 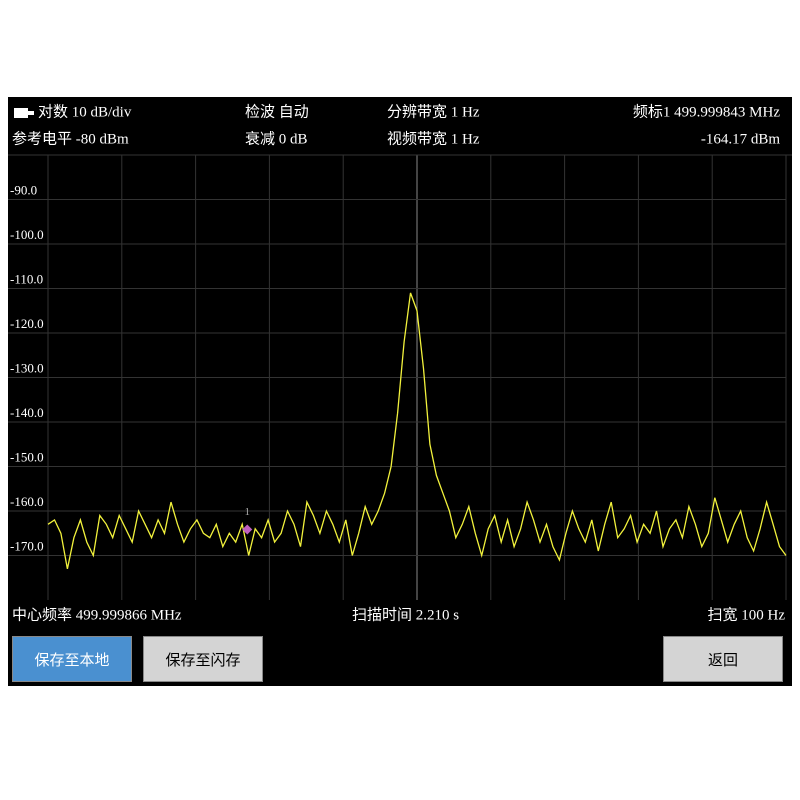 I want to click on save-local-button: 保存至本地, so click(x=72, y=659).